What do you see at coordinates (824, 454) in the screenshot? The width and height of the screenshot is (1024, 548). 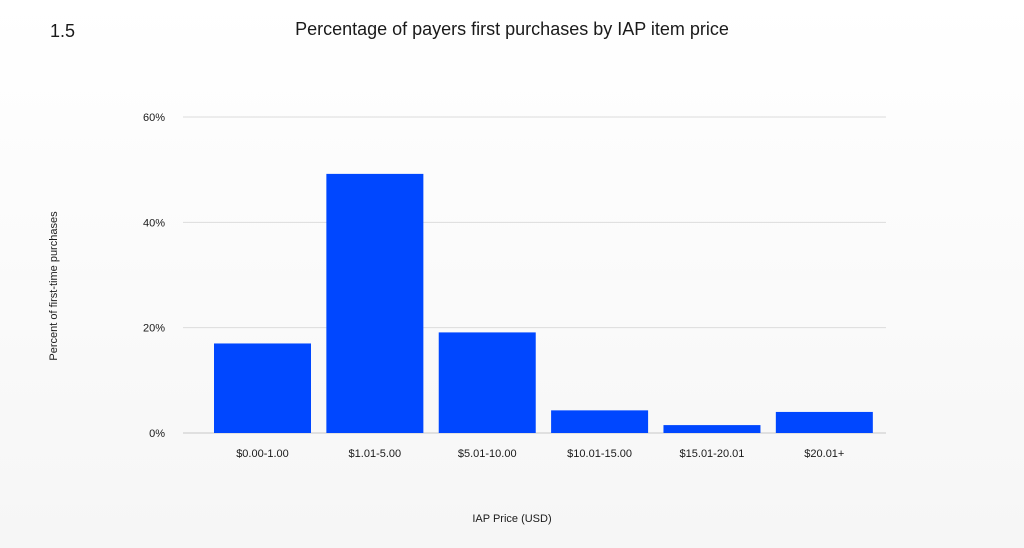 I see `x-tick-label: $20.01+` at bounding box center [824, 454].